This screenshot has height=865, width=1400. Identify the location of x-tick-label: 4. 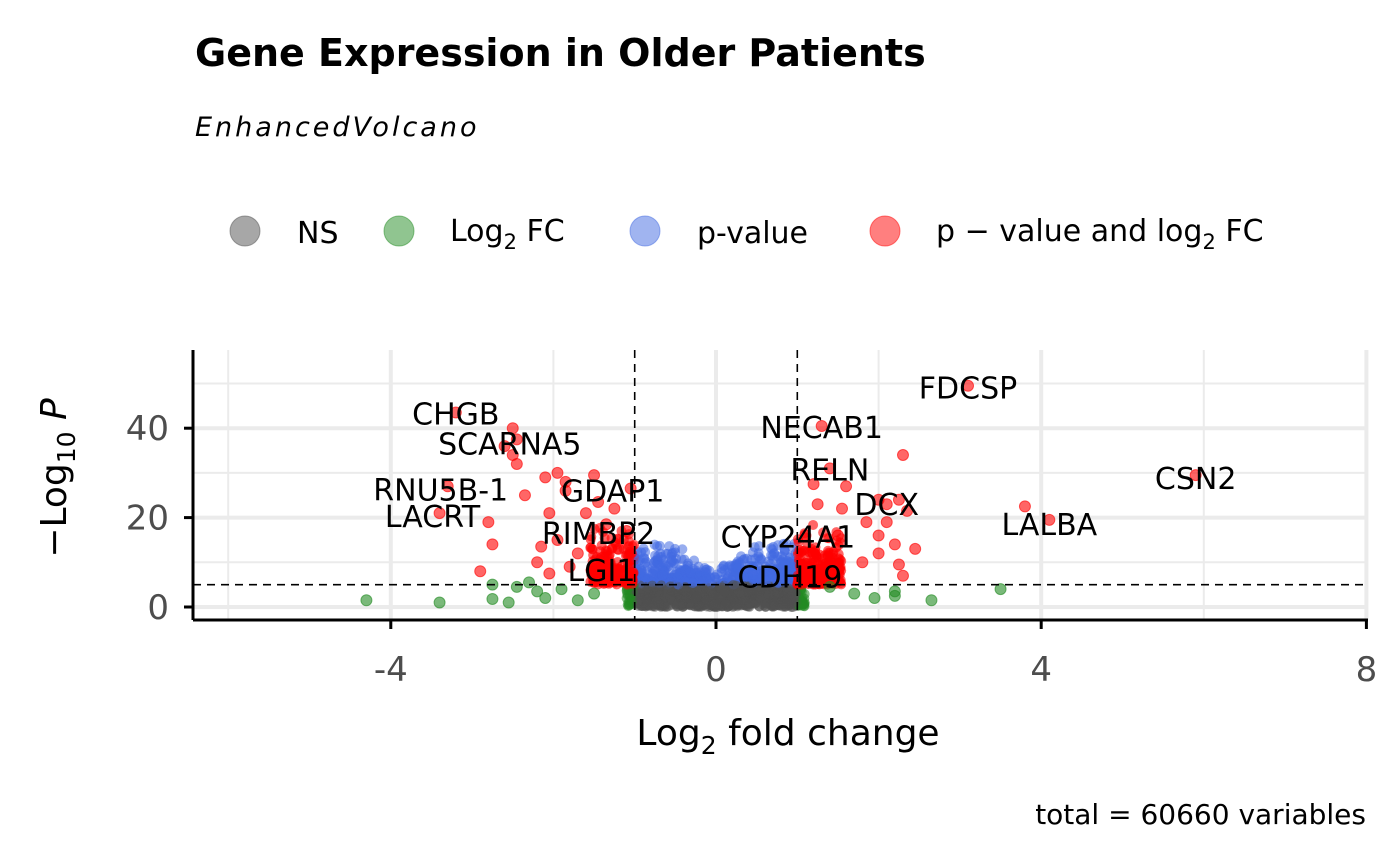
(1041, 670).